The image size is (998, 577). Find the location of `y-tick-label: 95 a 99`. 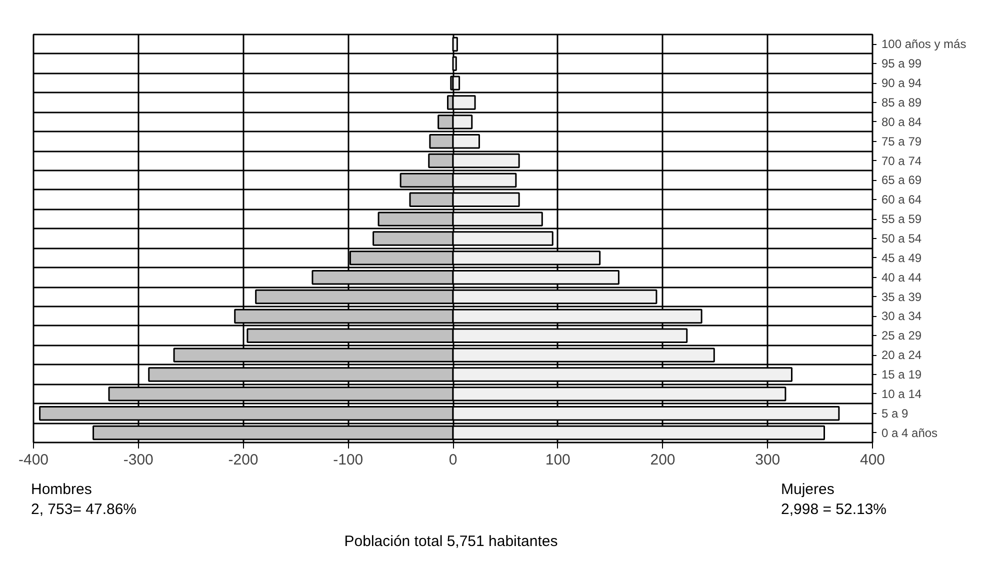

y-tick-label: 95 a 99 is located at coordinates (902, 63).